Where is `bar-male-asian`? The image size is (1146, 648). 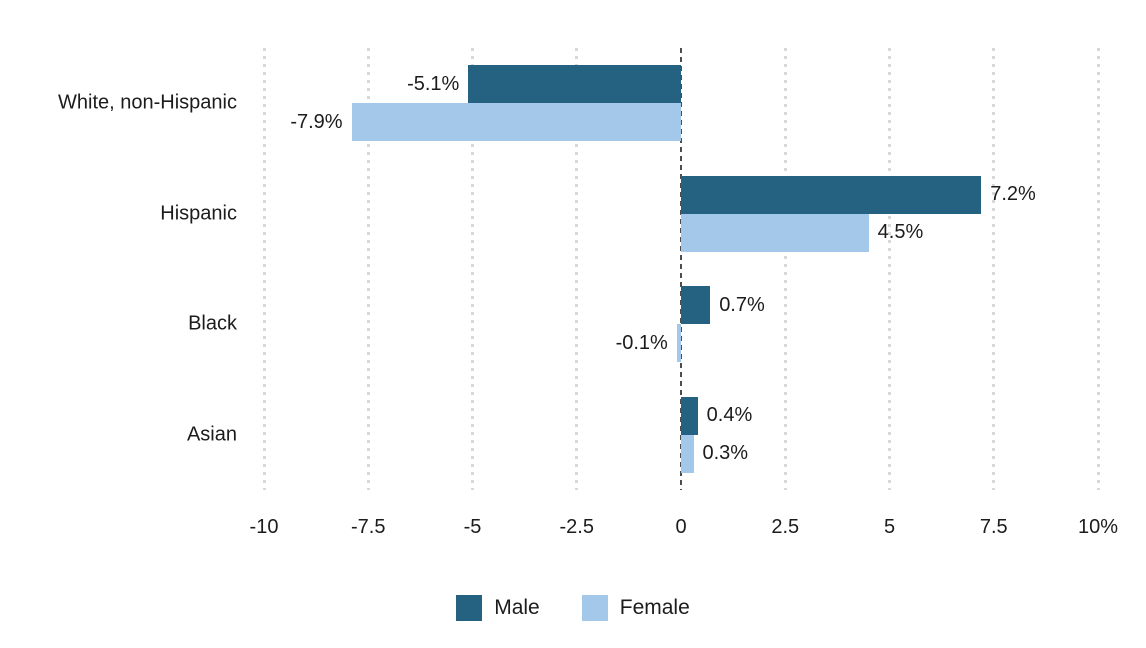
bar-male-asian is located at coordinates (689, 415).